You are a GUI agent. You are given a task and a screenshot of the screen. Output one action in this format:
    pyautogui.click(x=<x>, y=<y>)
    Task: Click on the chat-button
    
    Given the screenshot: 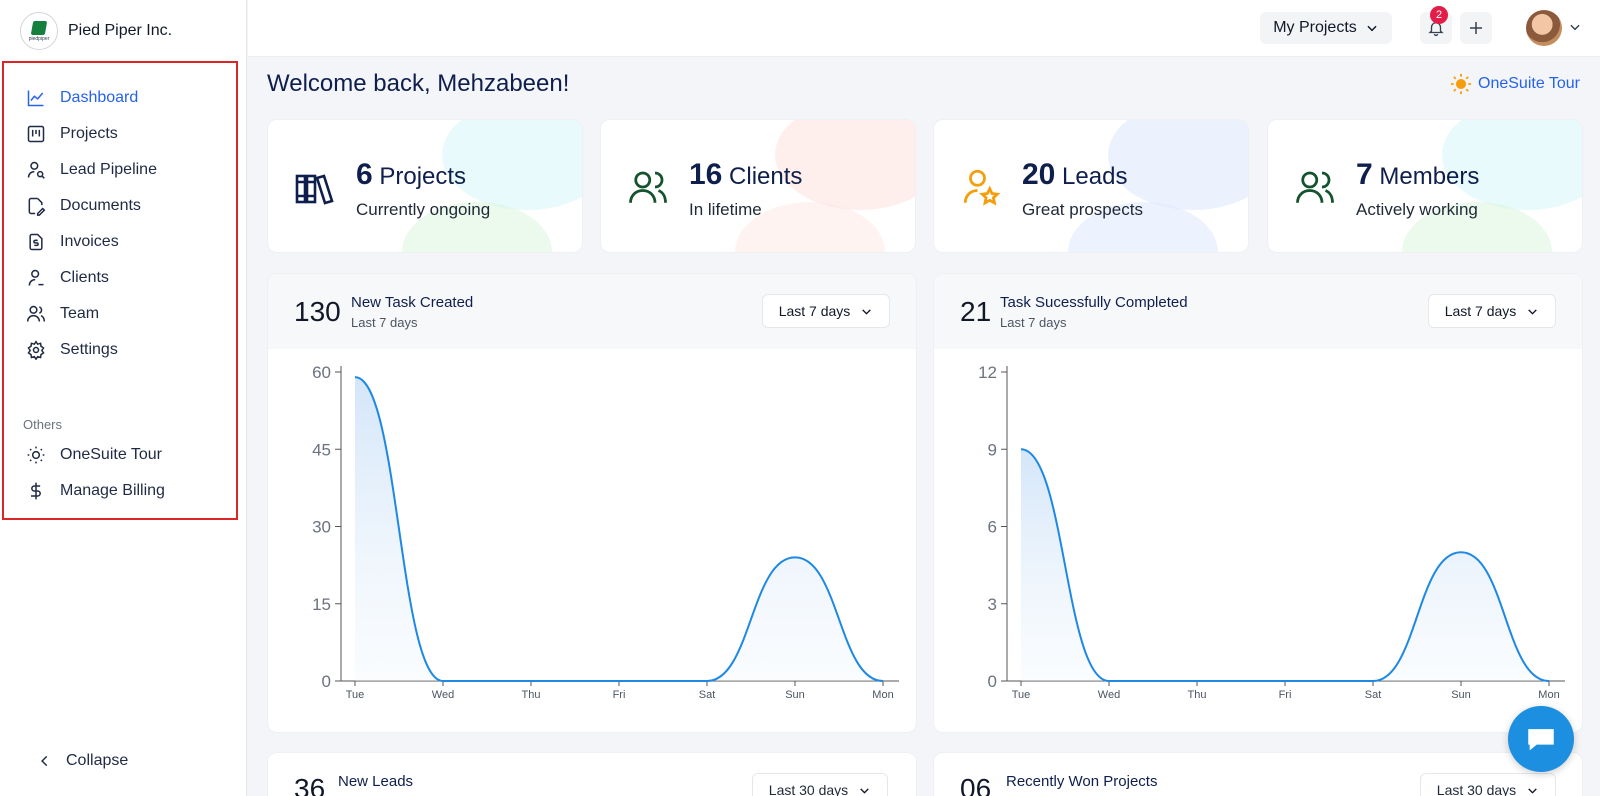 What is the action you would take?
    pyautogui.click(x=1541, y=739)
    